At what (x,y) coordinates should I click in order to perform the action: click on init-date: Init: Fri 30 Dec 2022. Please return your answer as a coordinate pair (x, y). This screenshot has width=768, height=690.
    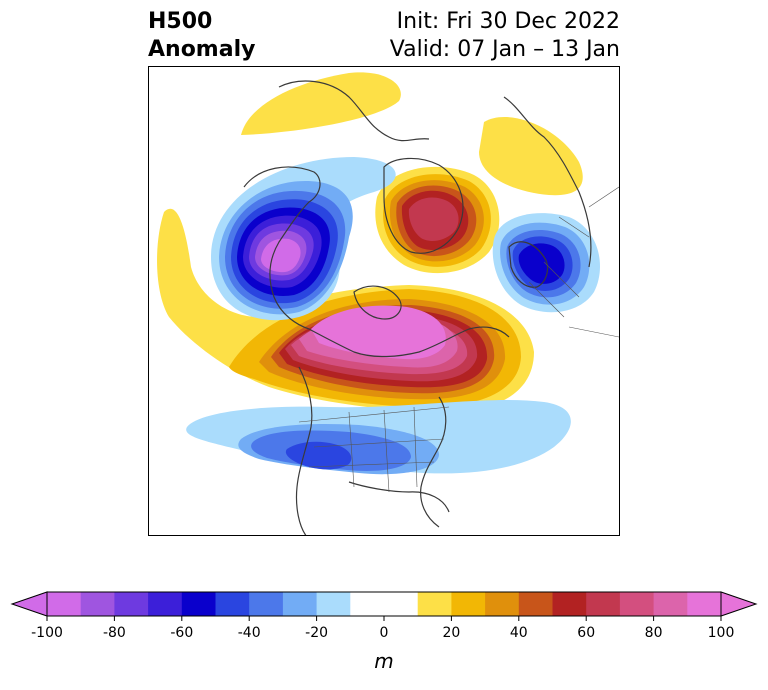
    Looking at the image, I should click on (508, 21).